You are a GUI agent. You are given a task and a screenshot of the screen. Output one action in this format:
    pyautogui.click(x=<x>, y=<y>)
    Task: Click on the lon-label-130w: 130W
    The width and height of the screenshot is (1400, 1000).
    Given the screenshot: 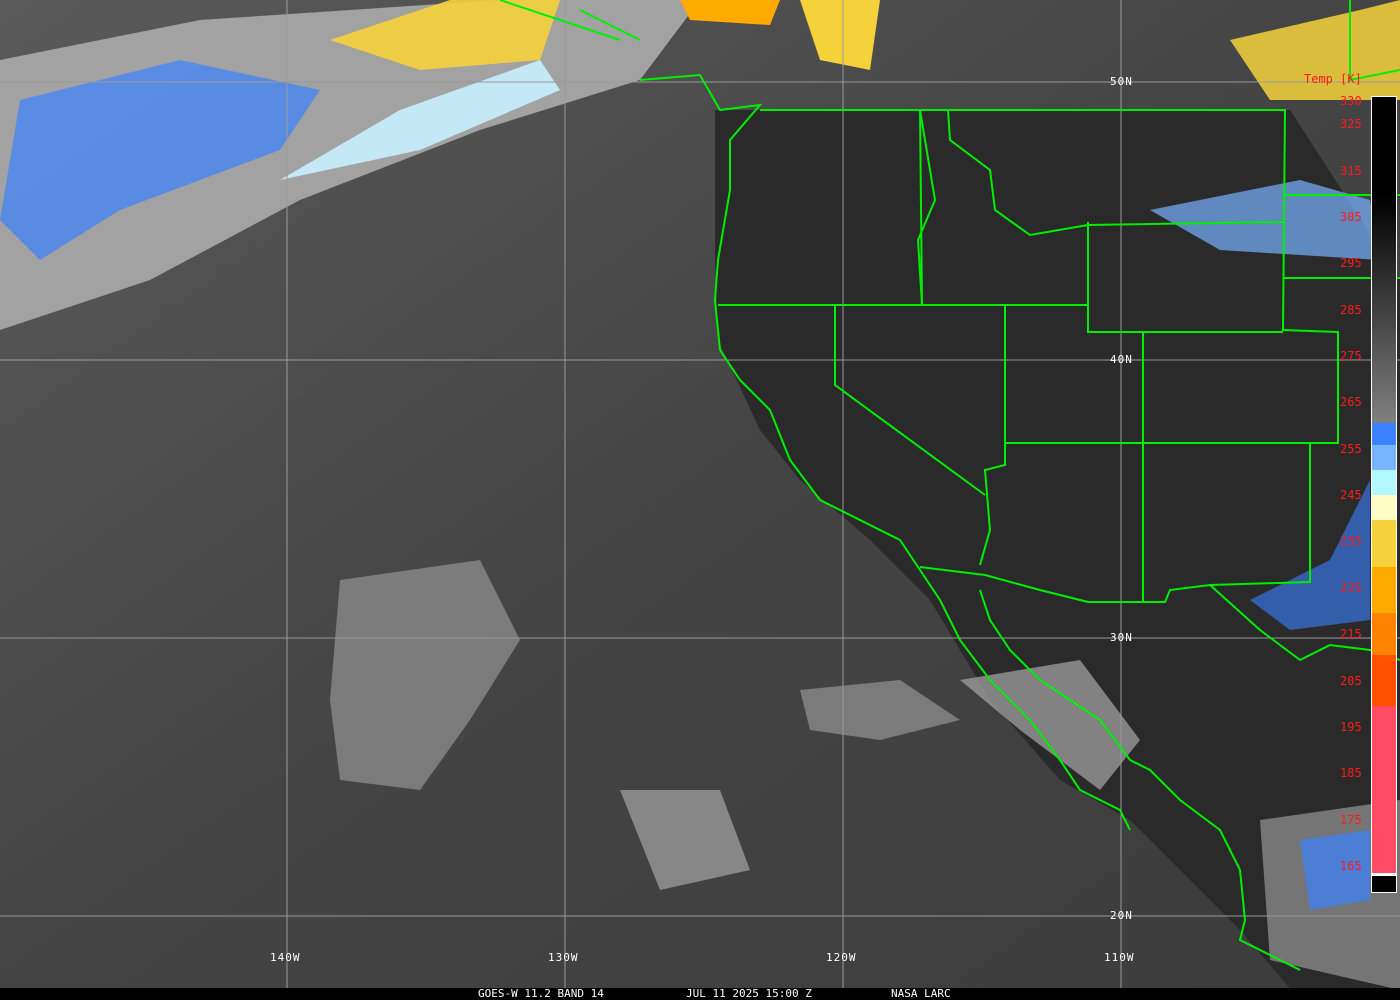 What is the action you would take?
    pyautogui.click(x=563, y=957)
    